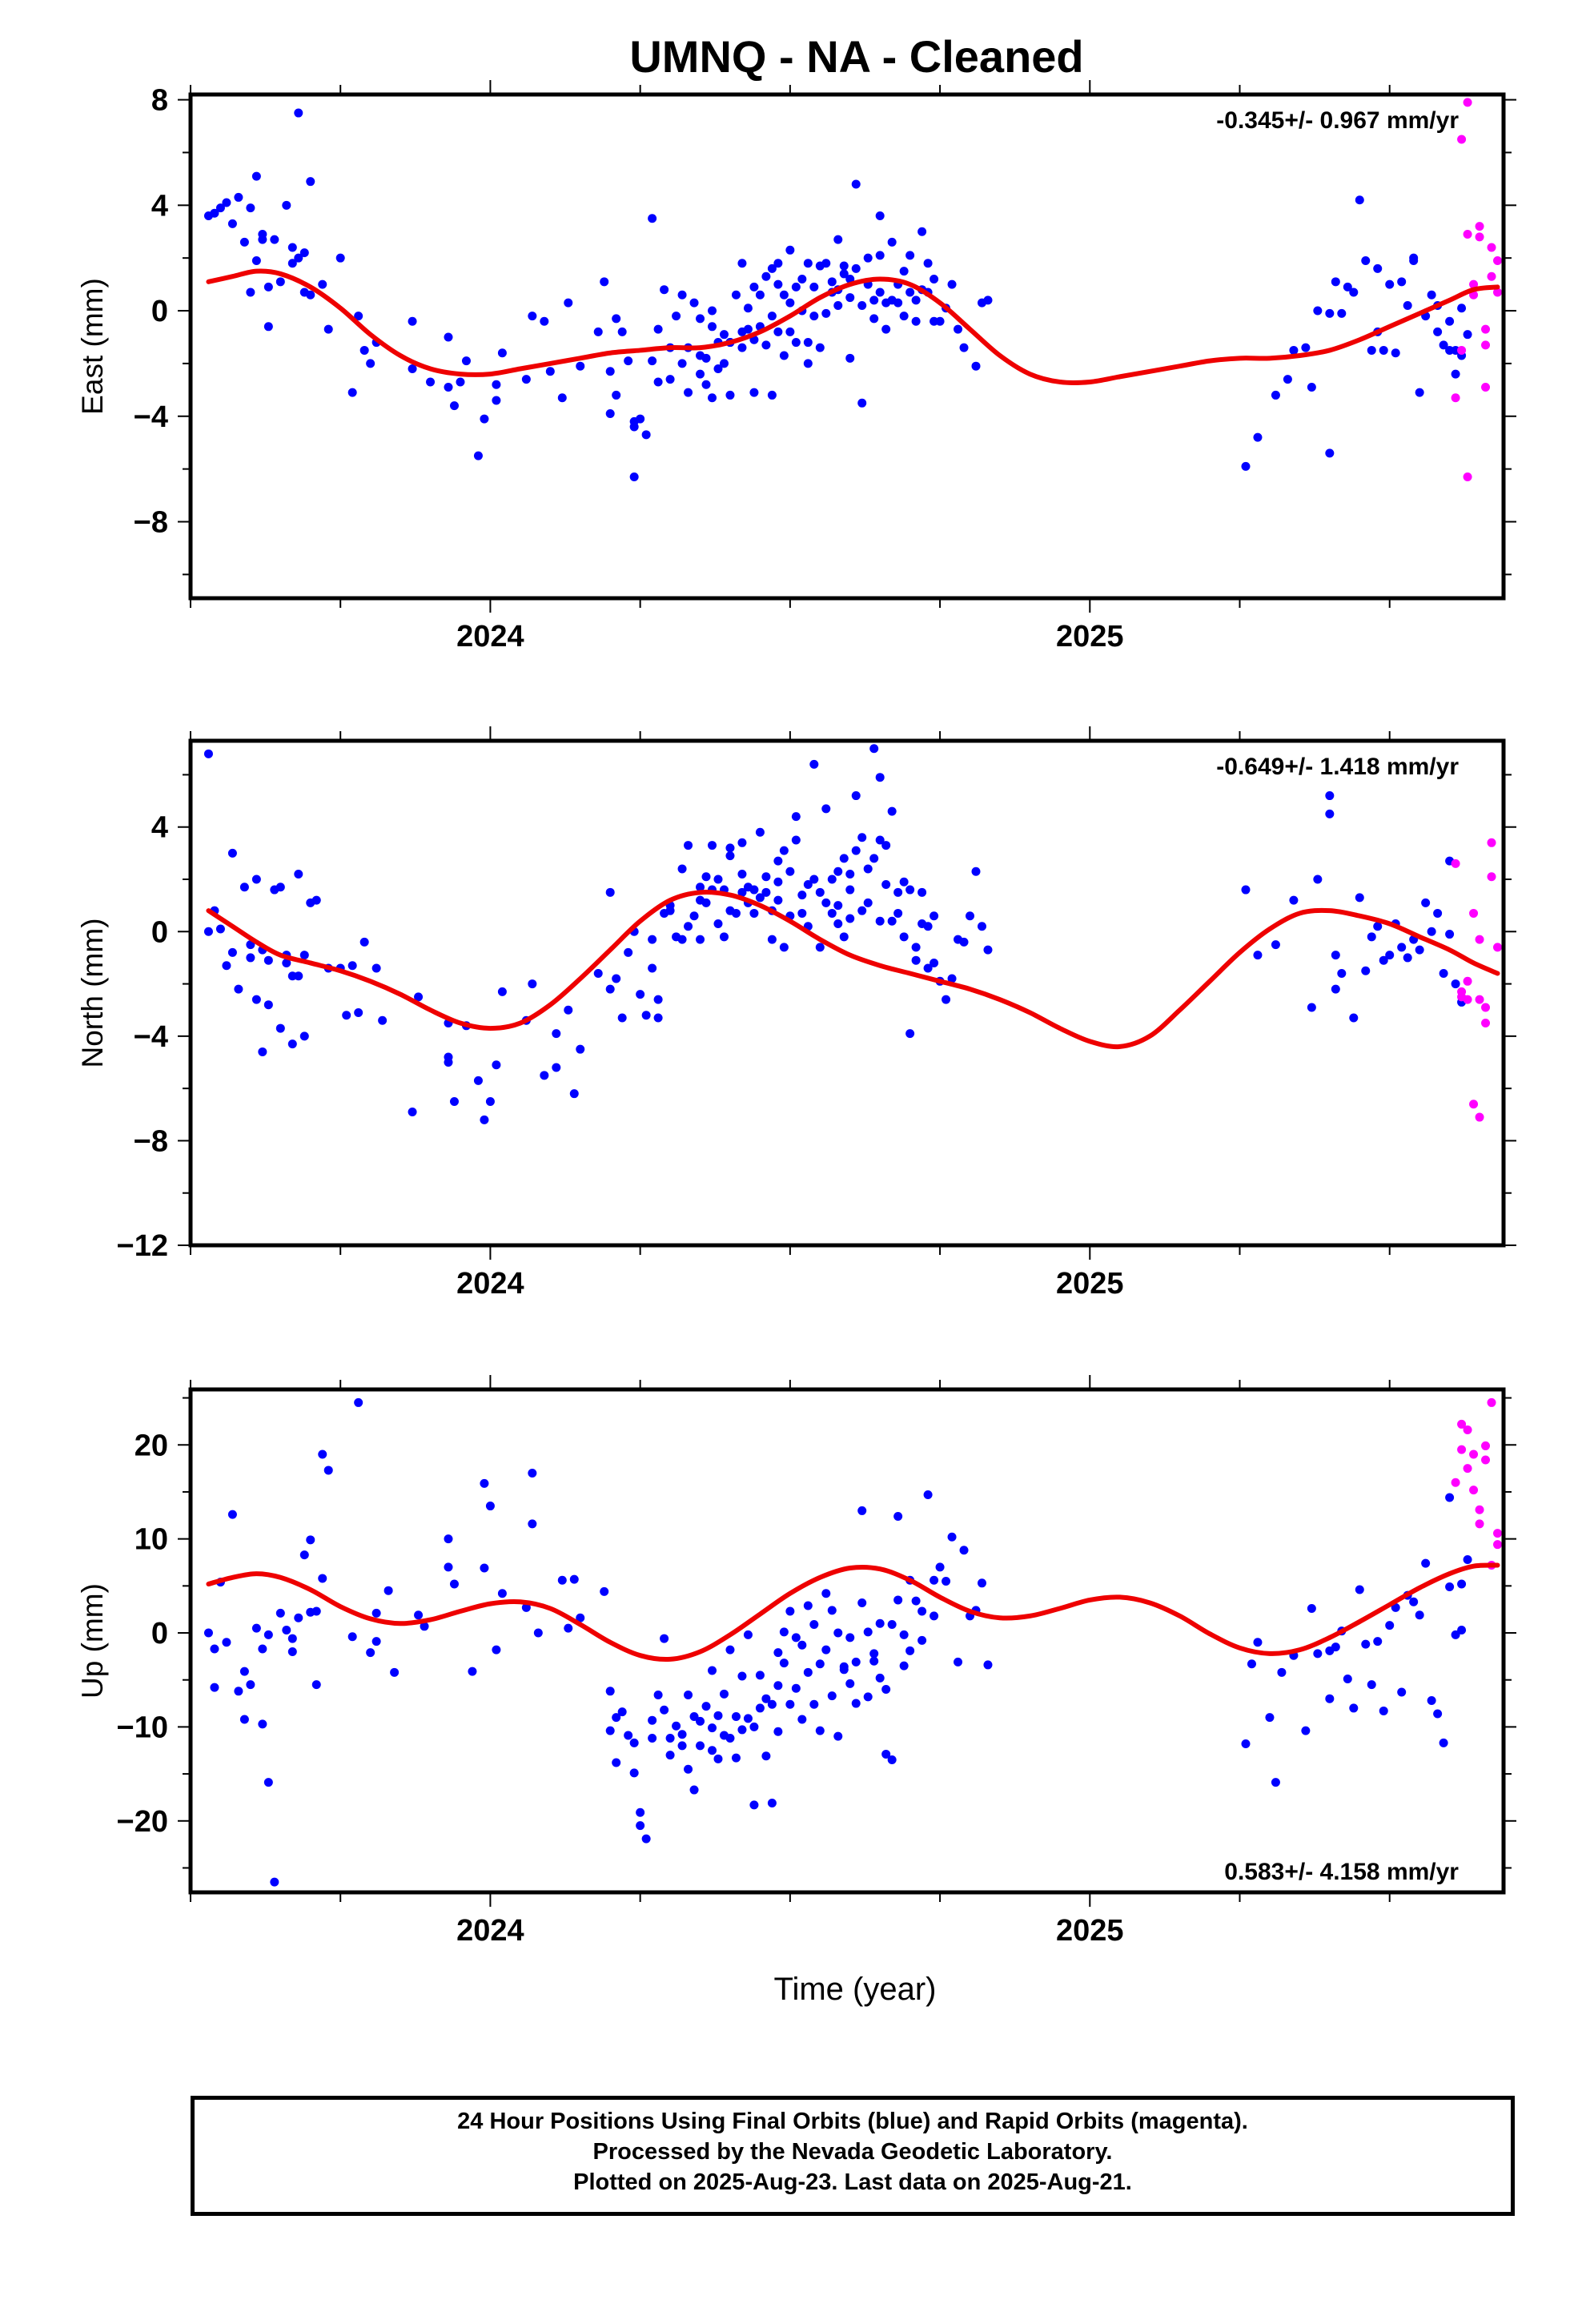  Describe the element at coordinates (1479, 939) in the screenshot. I see `north-rapid-point` at that location.